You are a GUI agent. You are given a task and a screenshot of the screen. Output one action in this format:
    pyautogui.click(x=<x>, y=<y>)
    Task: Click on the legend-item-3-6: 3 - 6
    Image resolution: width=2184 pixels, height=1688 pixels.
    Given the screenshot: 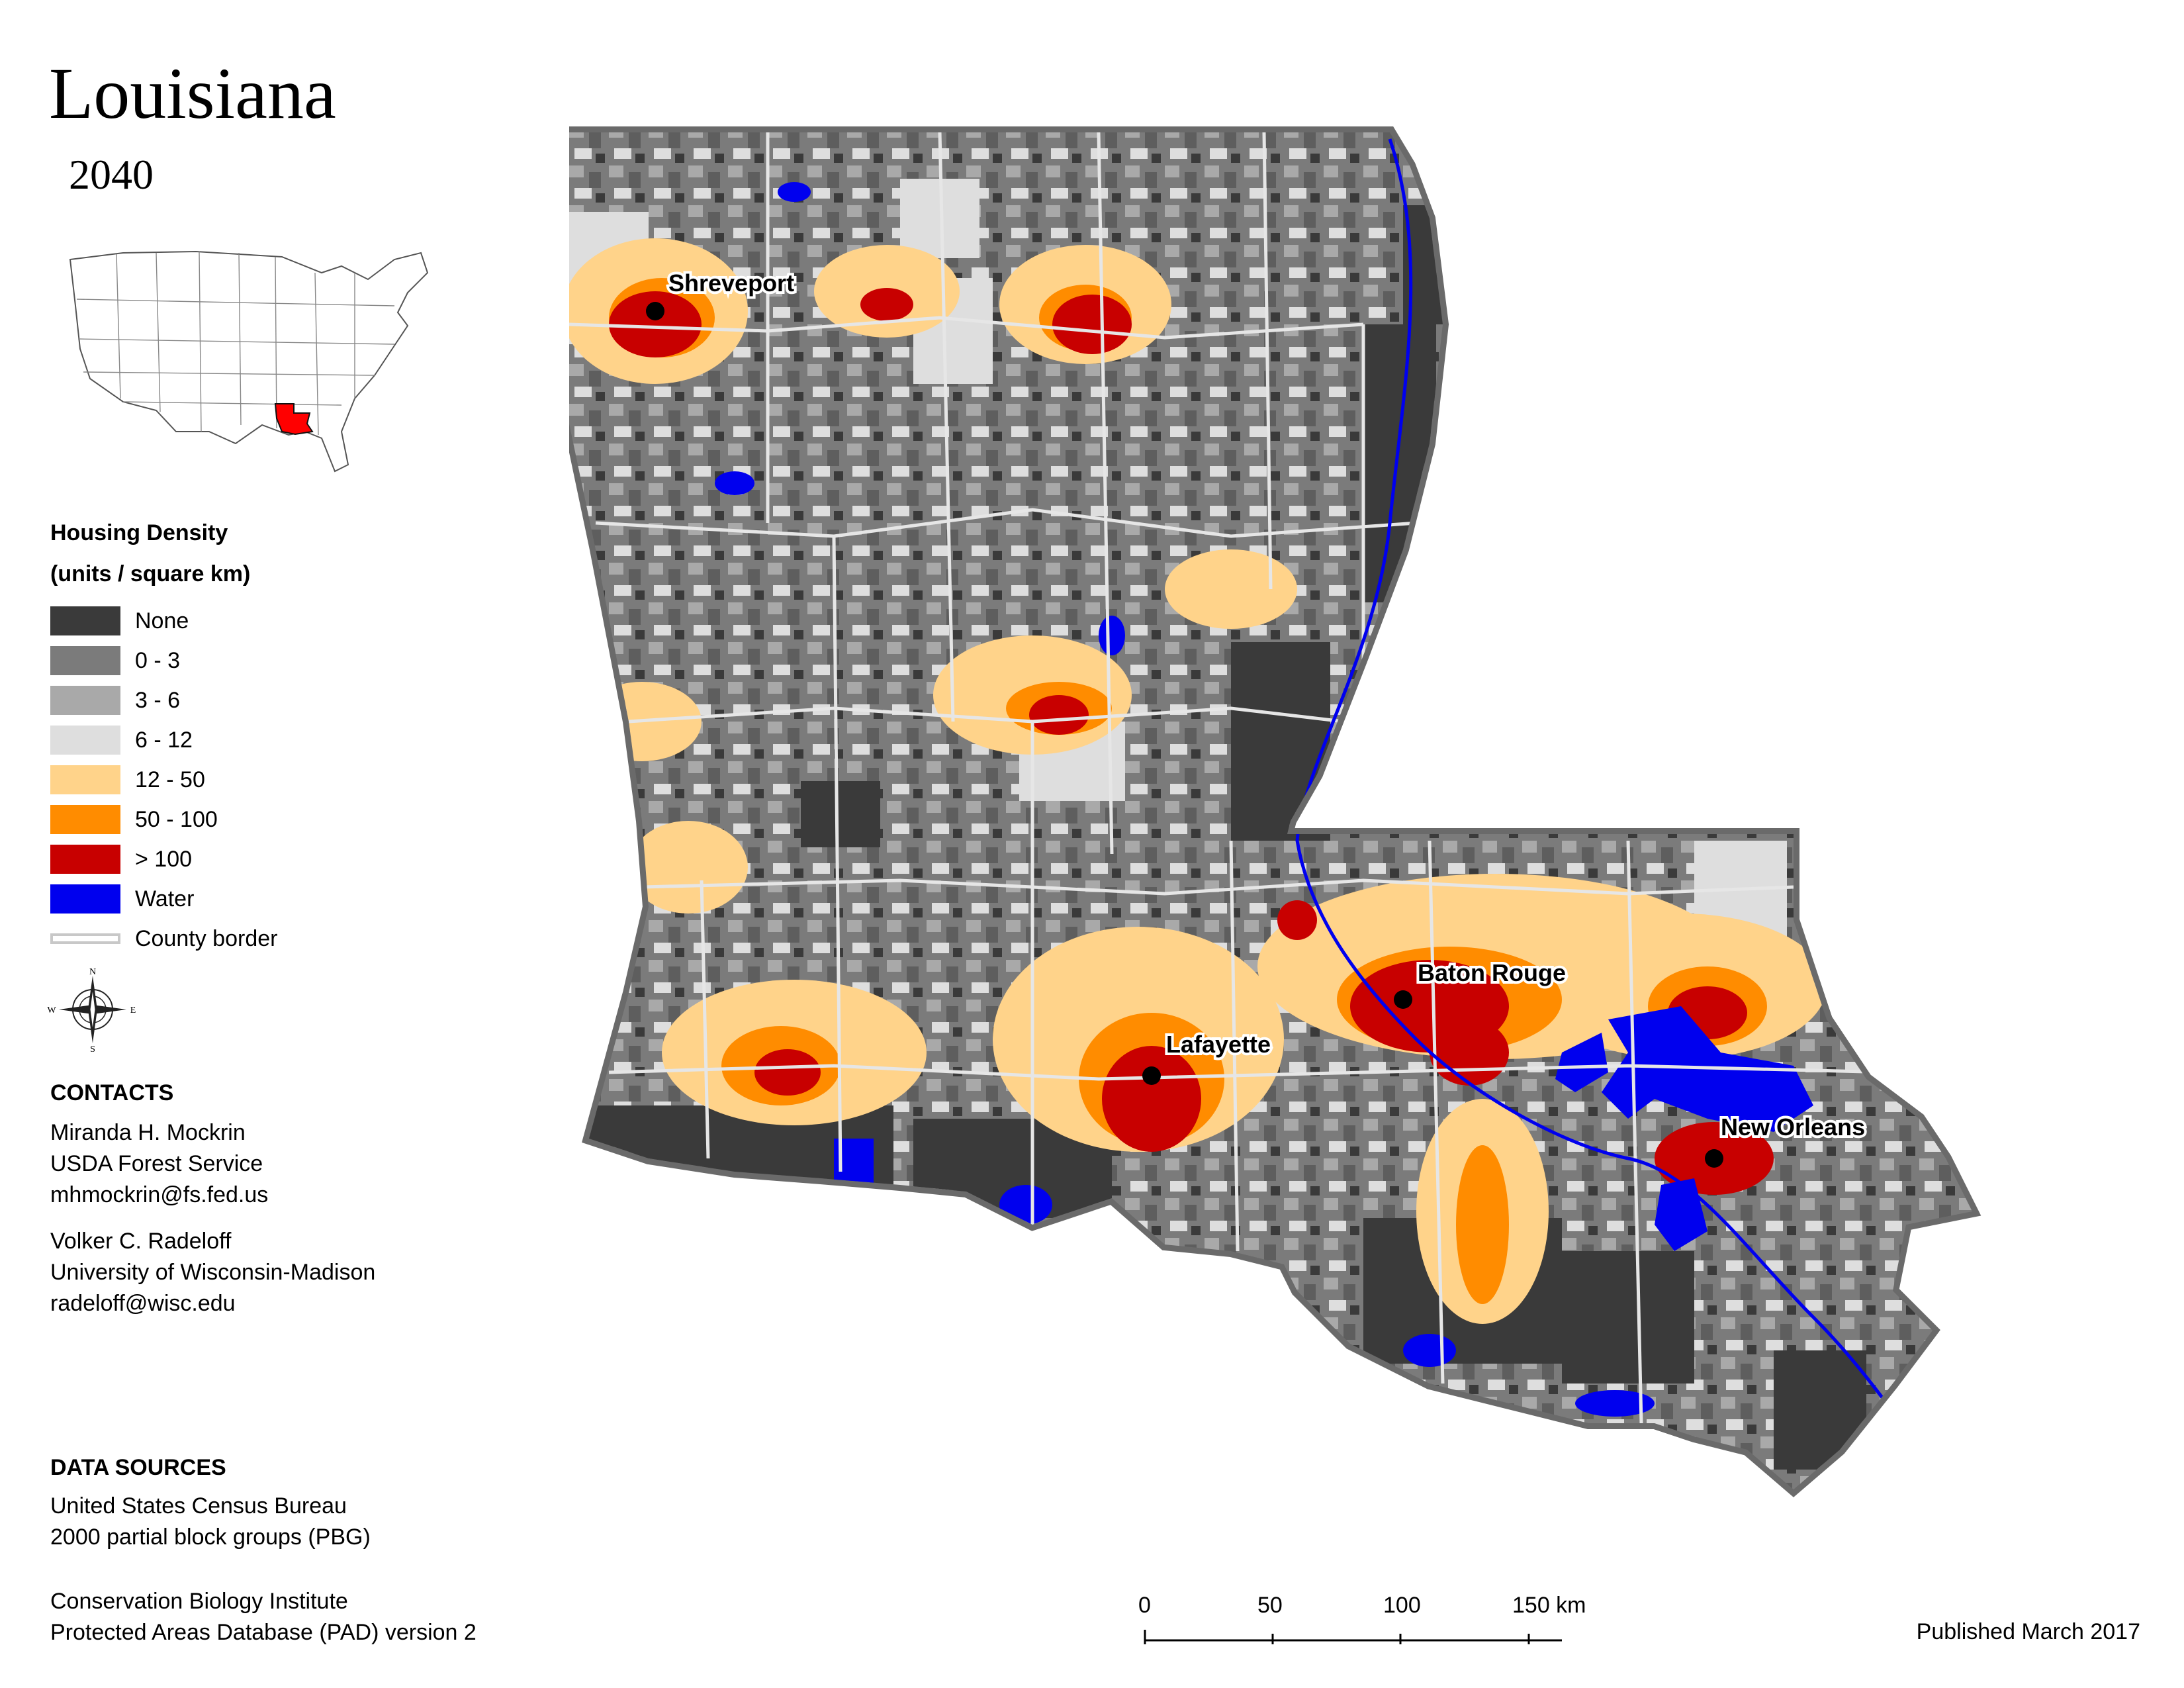 What is the action you would take?
    pyautogui.click(x=115, y=700)
    